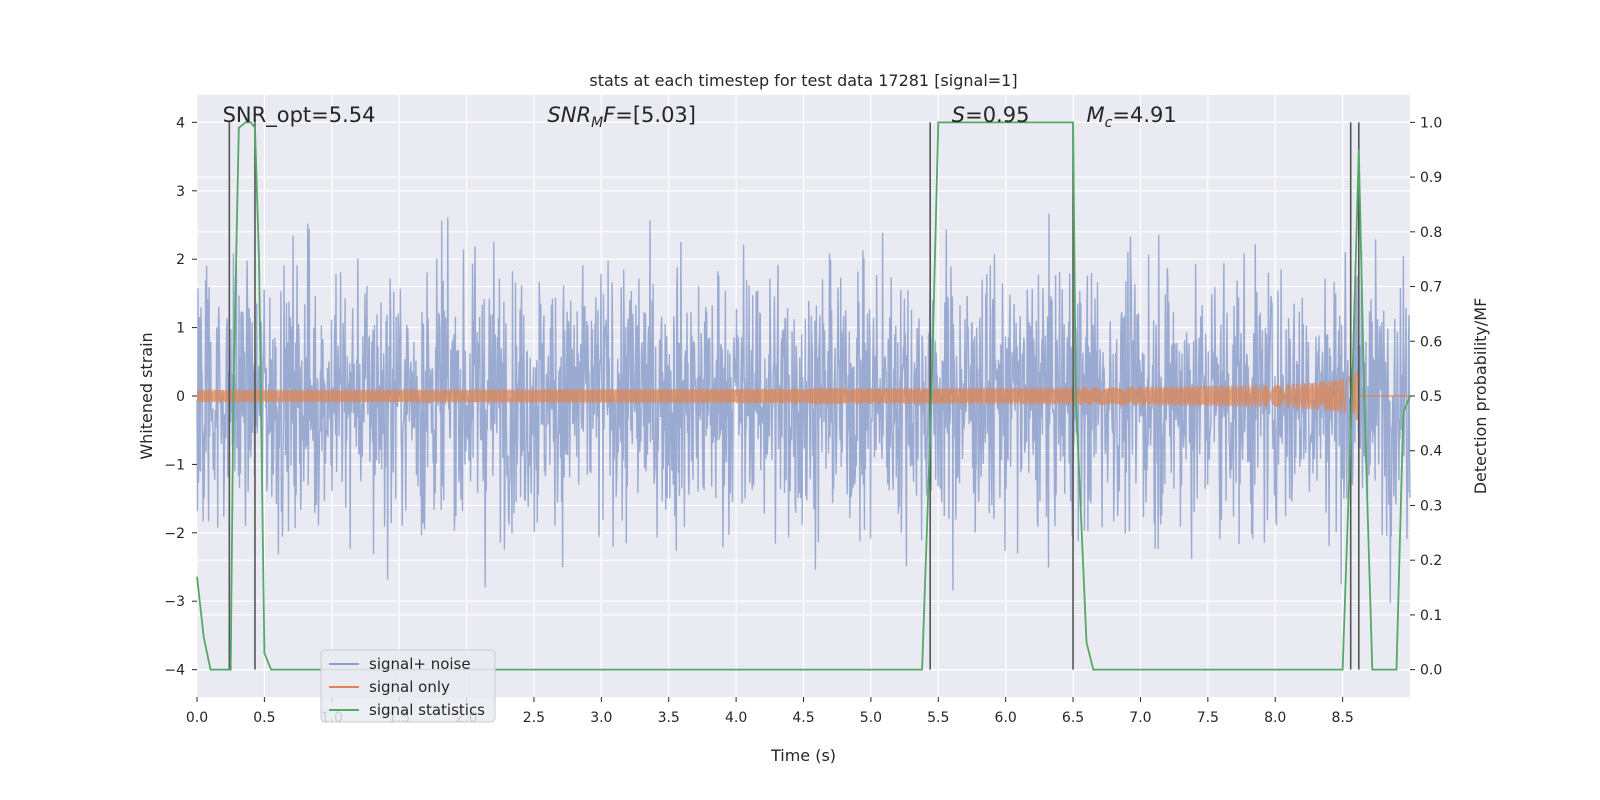  I want to click on x-tick-label: 8.0, so click(1275, 718).